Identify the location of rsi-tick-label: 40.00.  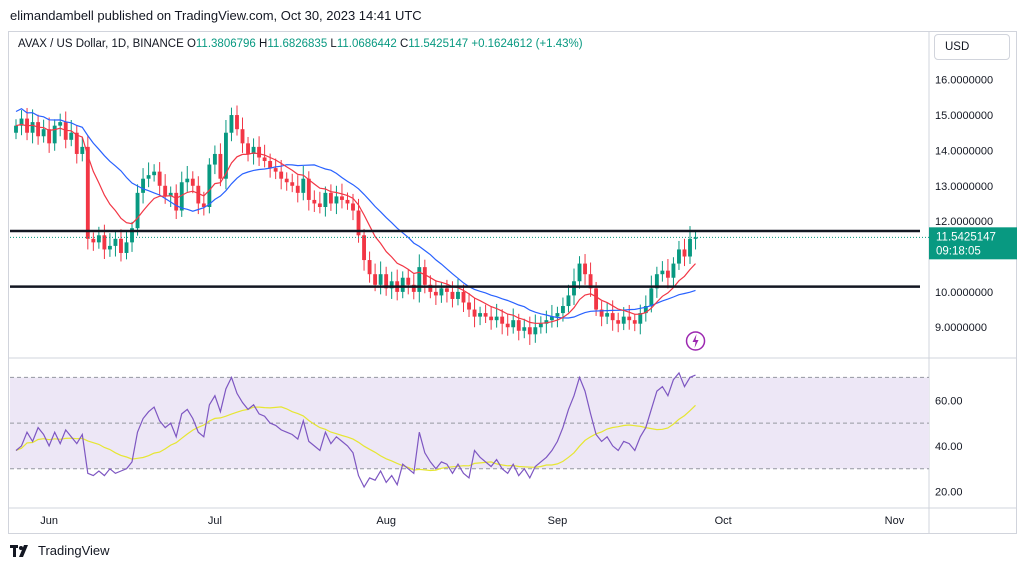
(949, 447).